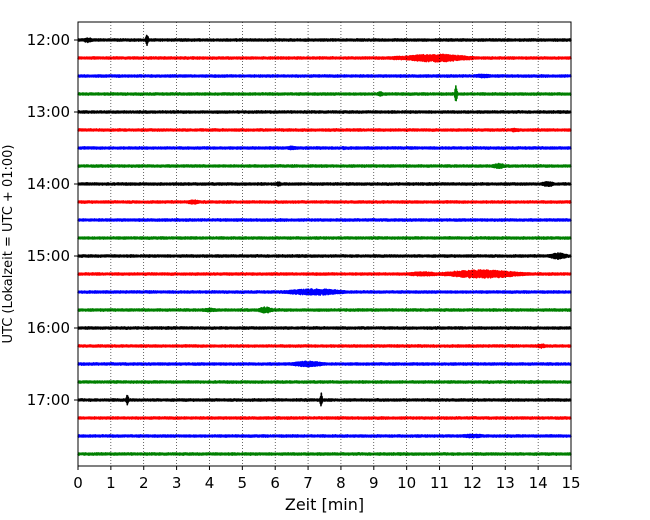  What do you see at coordinates (78, 483) in the screenshot?
I see `x-tick-label: 0` at bounding box center [78, 483].